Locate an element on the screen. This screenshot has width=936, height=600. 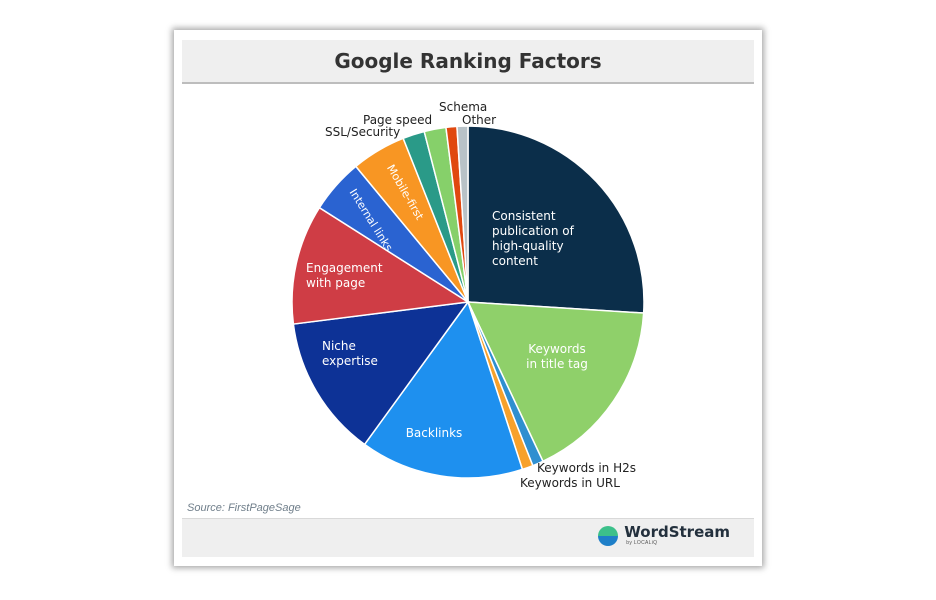
title-bar: Google Ranking Factors is located at coordinates (468, 62).